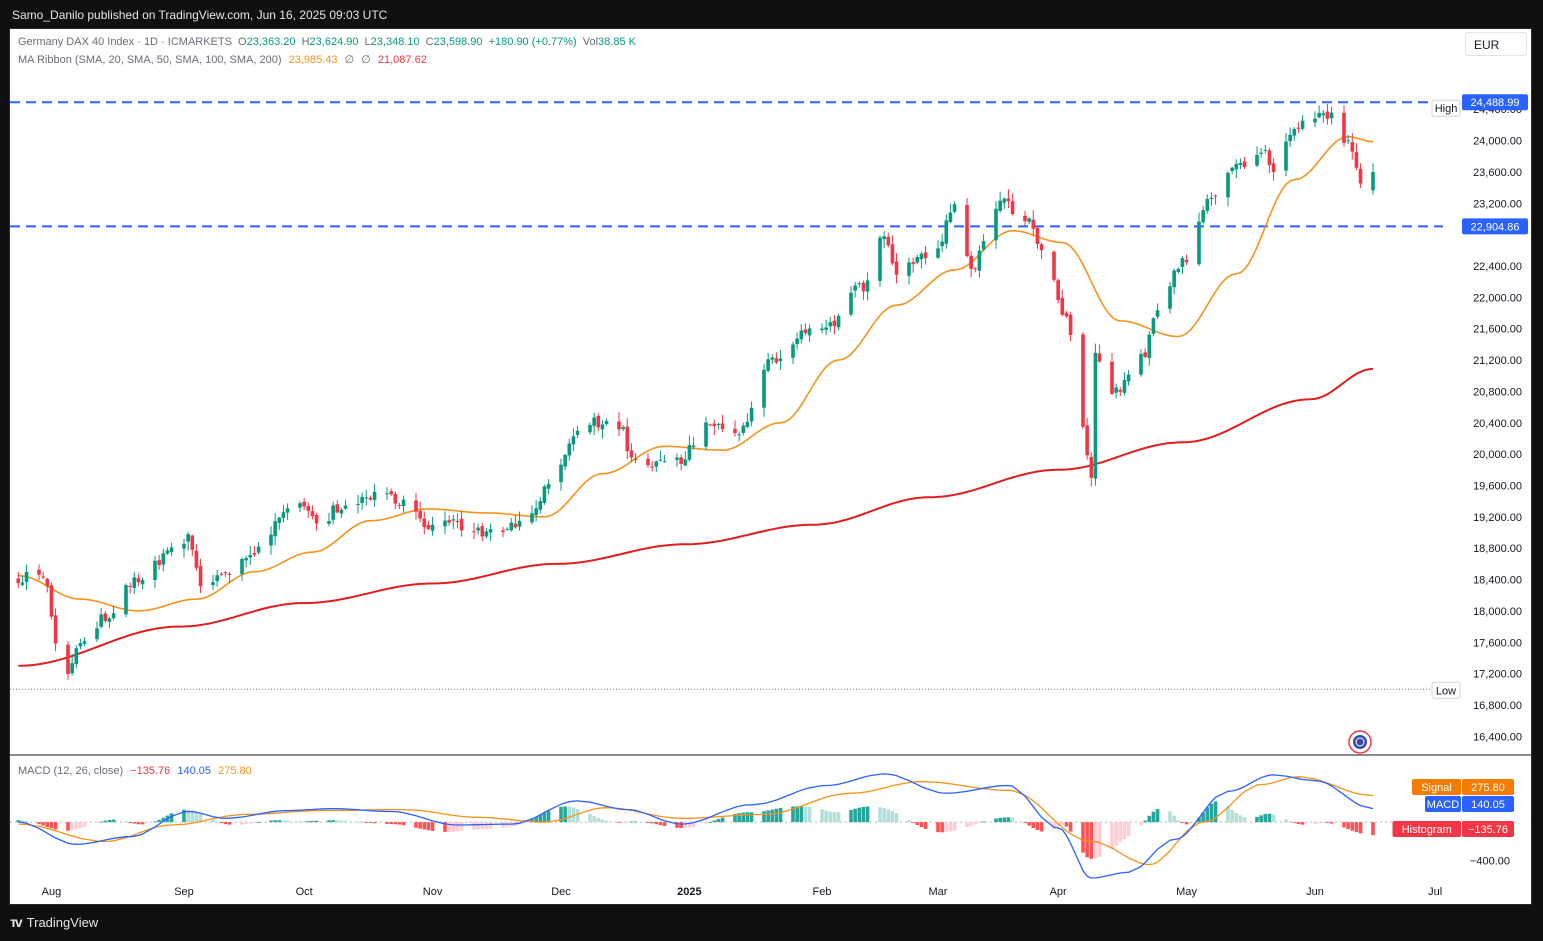 The image size is (1543, 941). Describe the element at coordinates (1495, 102) in the screenshot. I see `level-tag-bg` at that location.